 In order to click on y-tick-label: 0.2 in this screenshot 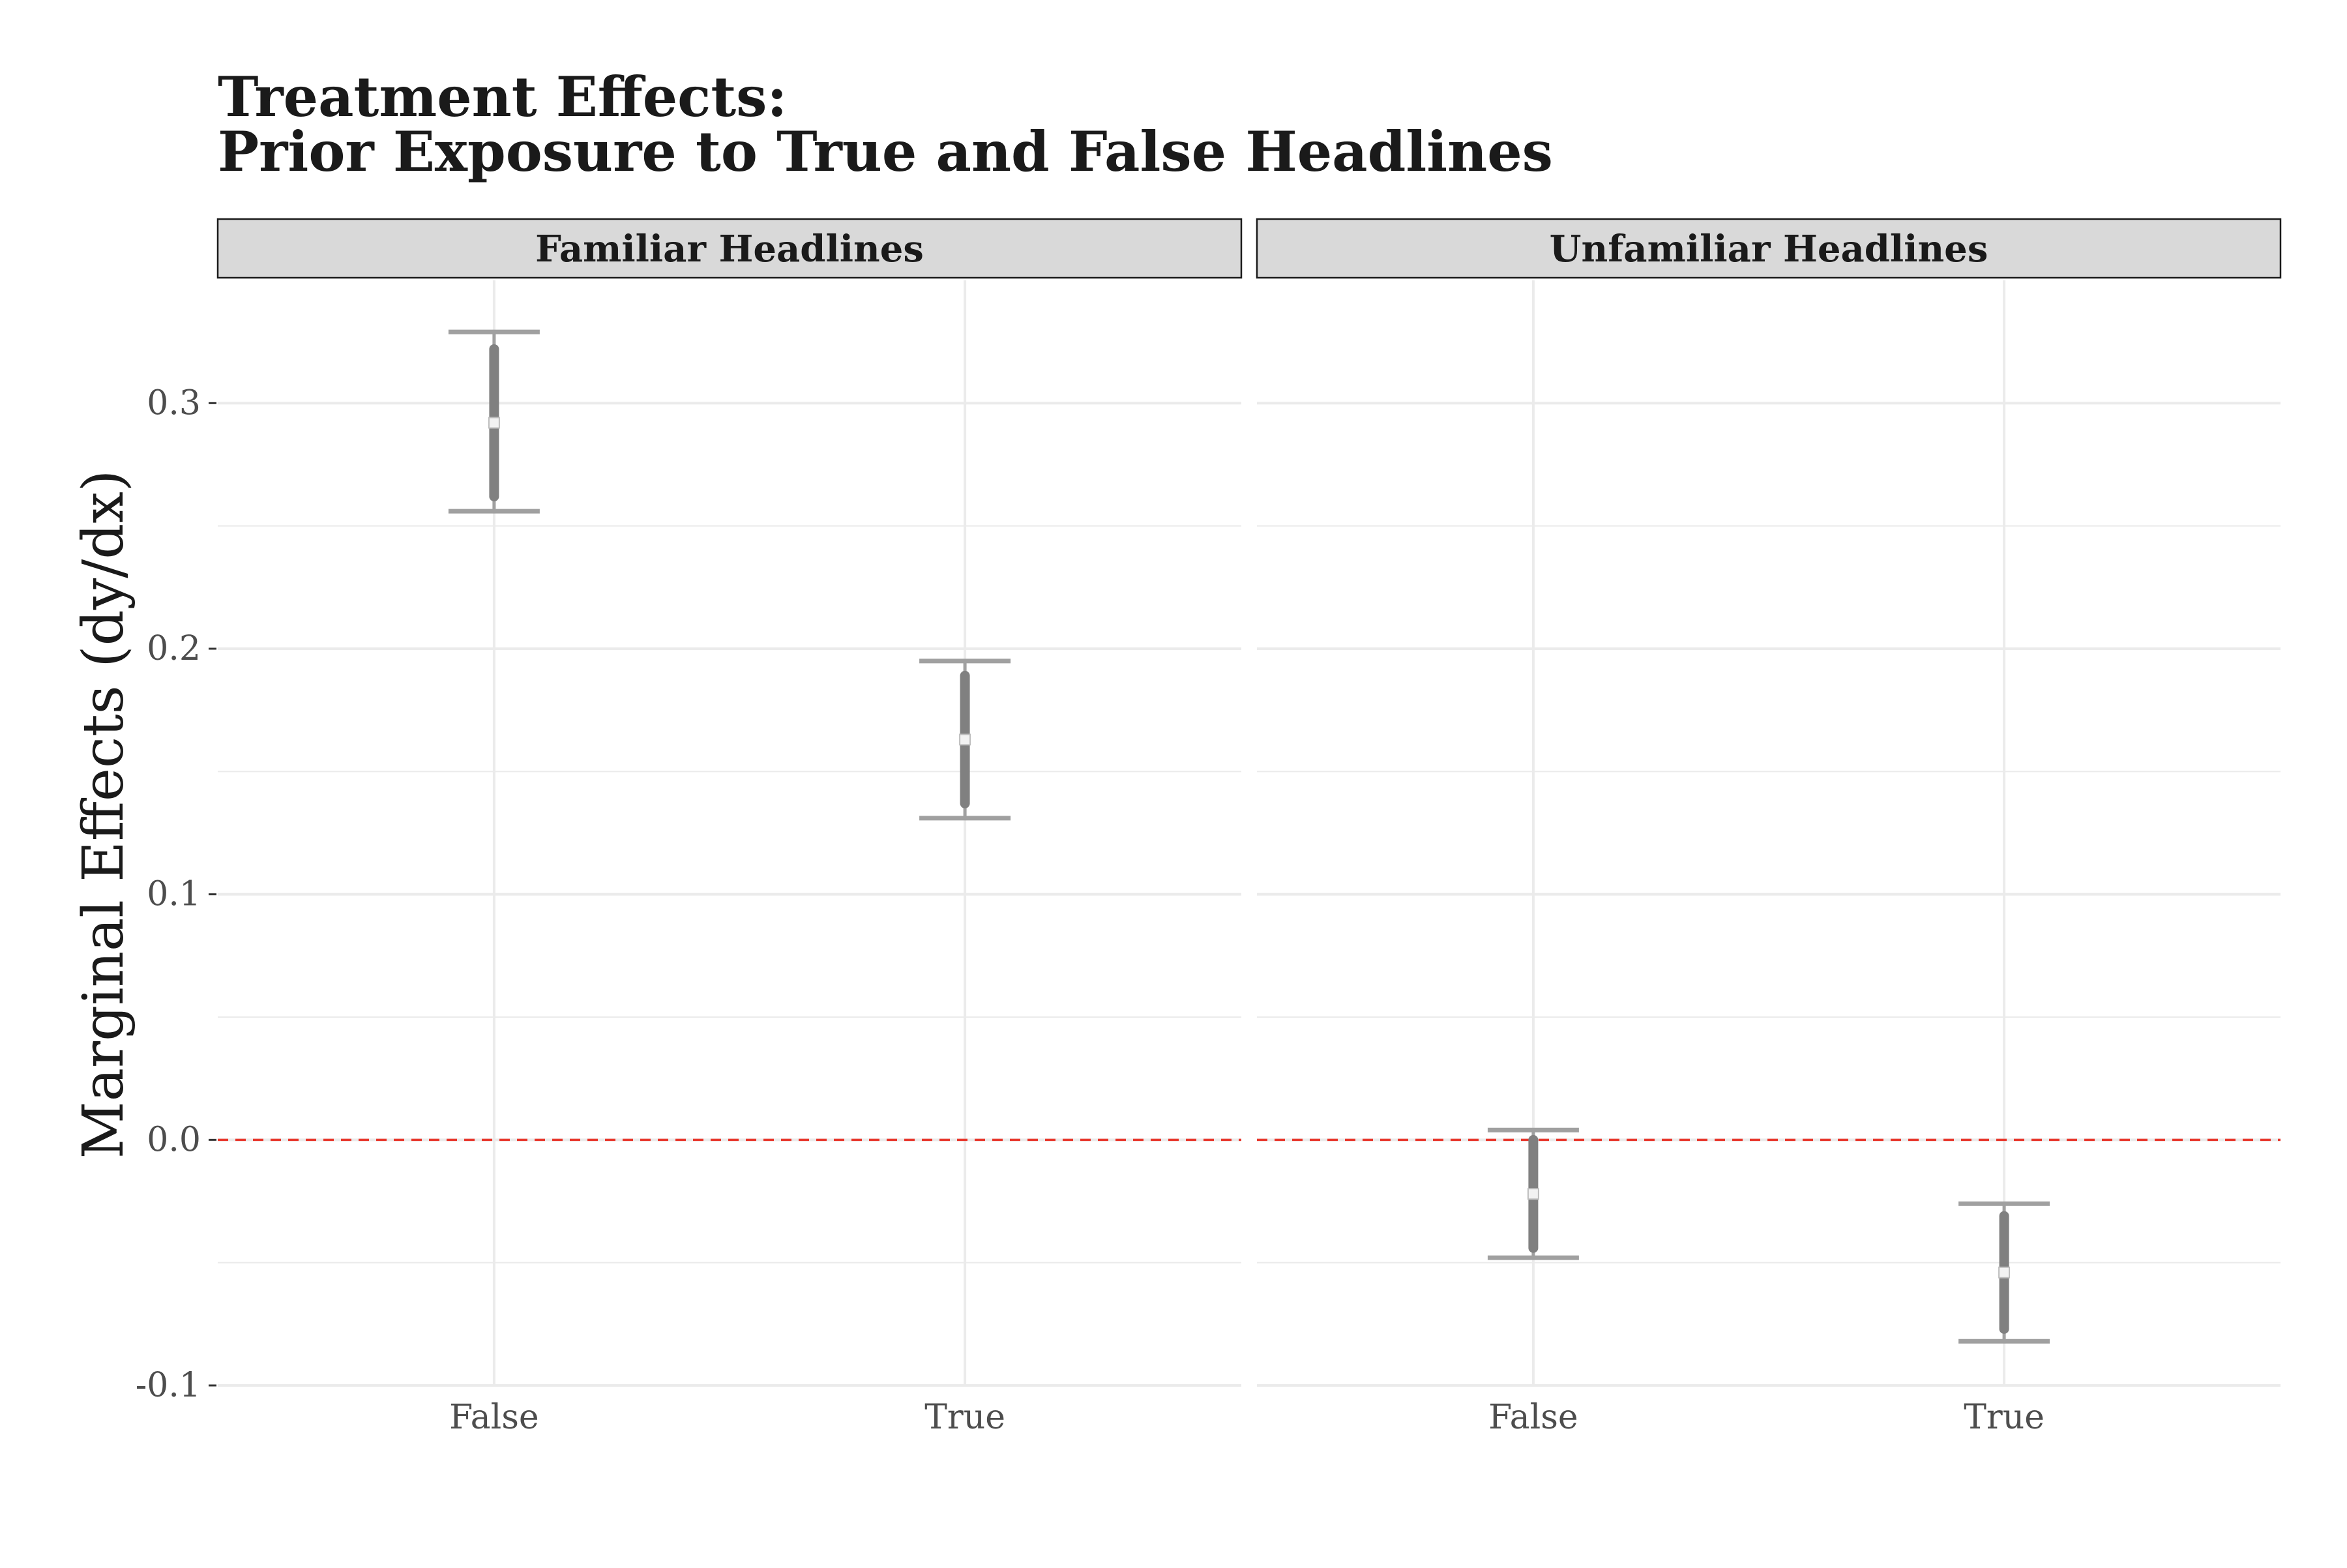, I will do `click(174, 649)`.